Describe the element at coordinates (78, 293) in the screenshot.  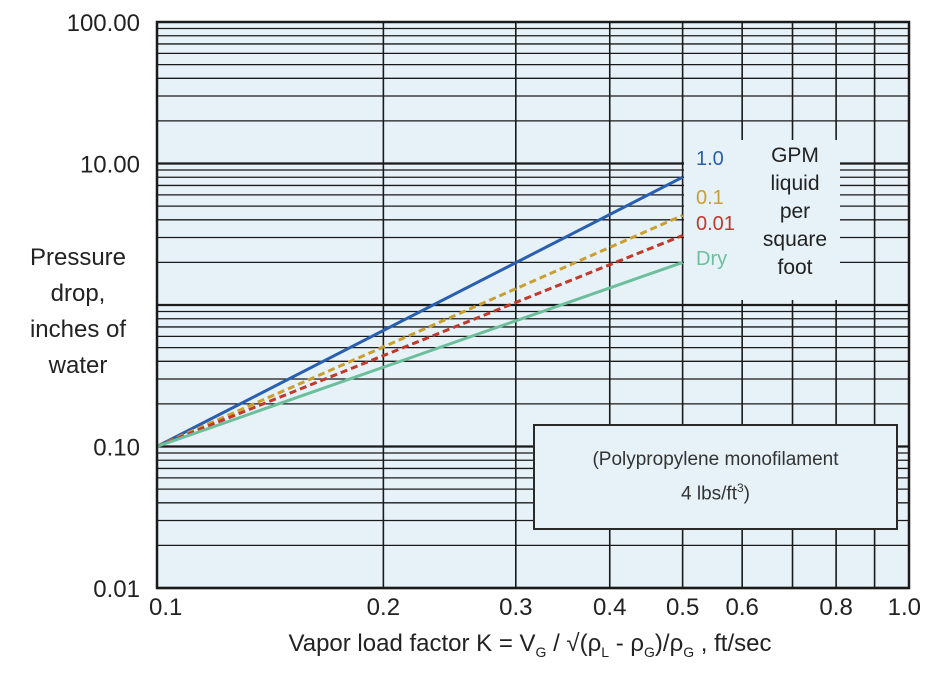
I see `y-axis-title-line: drop,` at that location.